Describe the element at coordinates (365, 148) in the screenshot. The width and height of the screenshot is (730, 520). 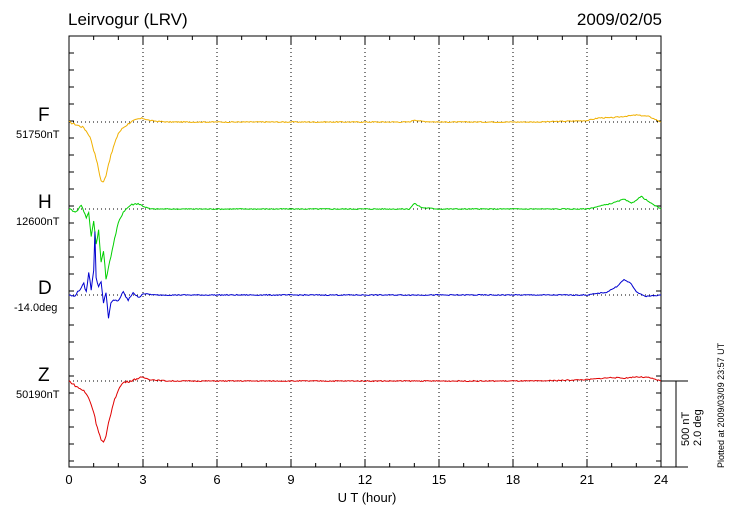
I see `trace-f` at that location.